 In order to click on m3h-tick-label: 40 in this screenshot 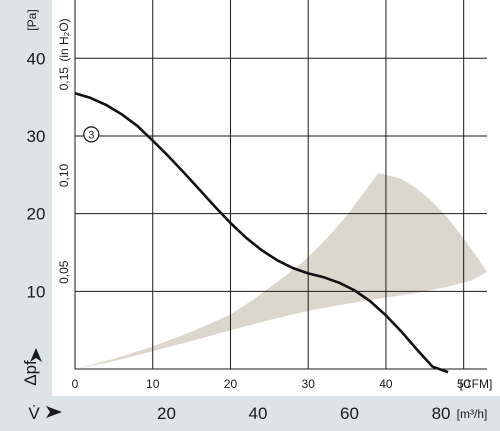, I will do `click(258, 413)`.